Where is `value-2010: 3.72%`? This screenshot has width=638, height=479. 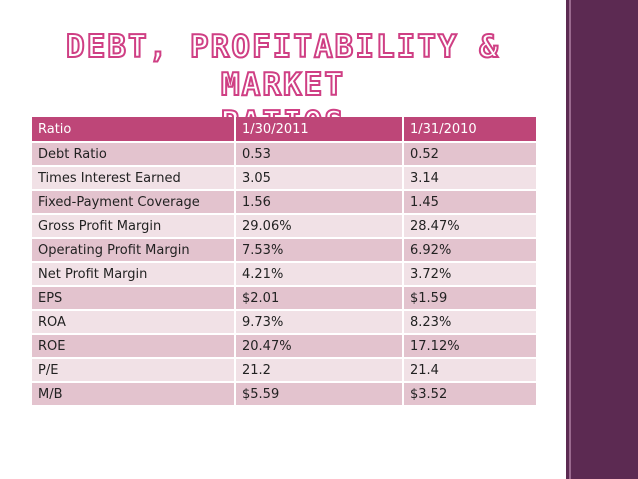
value-2010: 3.72% is located at coordinates (469, 274).